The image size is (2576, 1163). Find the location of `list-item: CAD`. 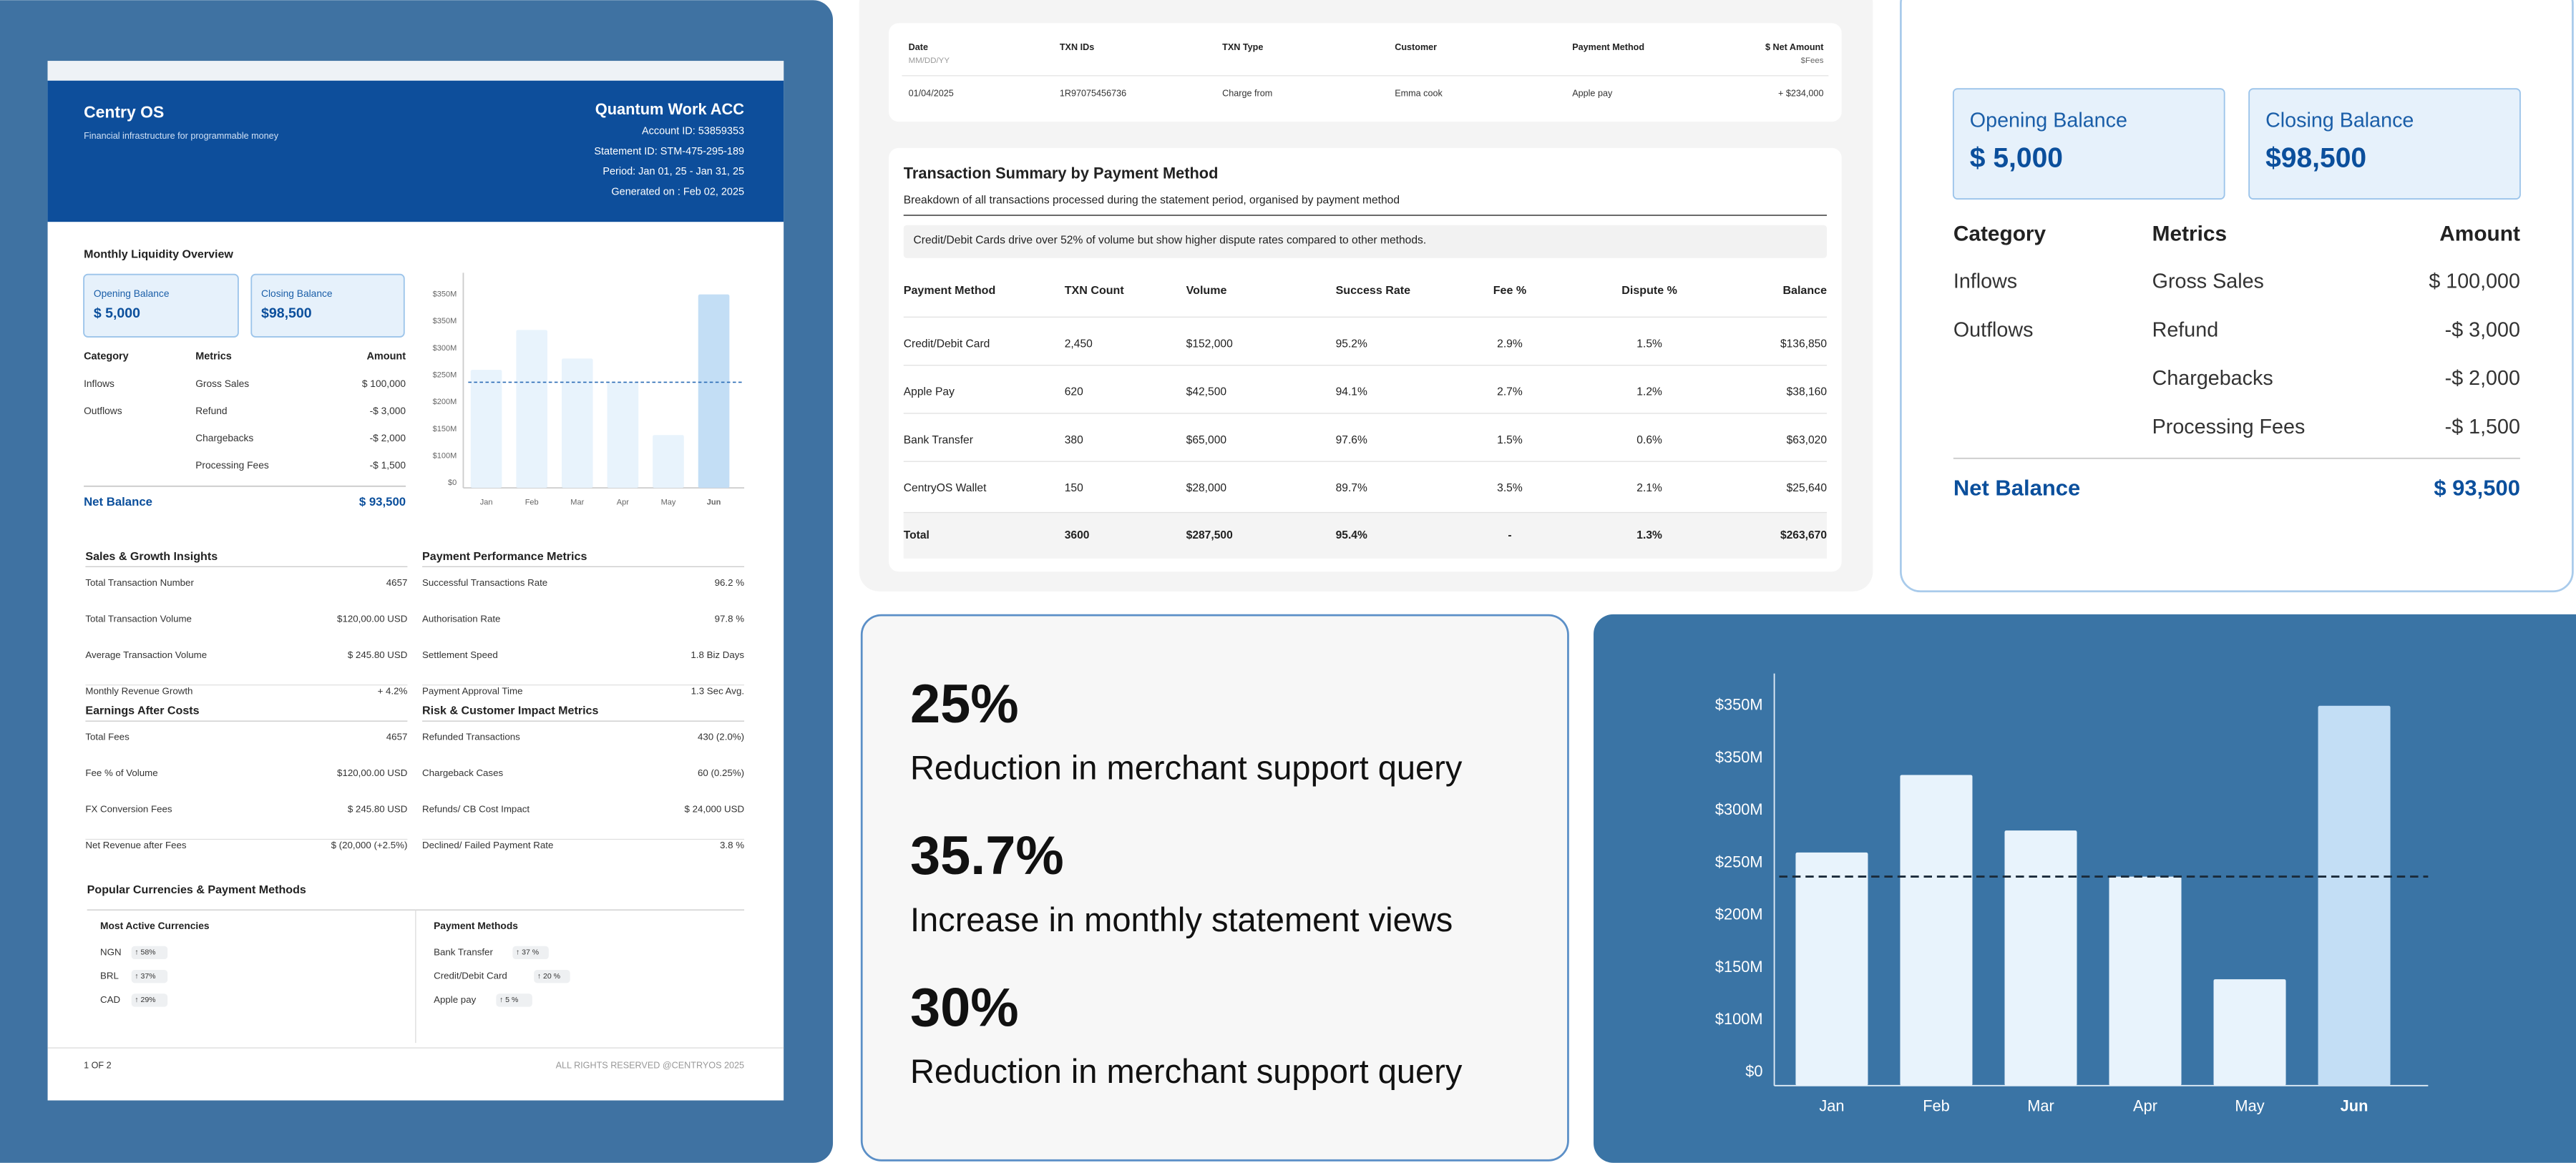

list-item: CAD is located at coordinates (110, 999).